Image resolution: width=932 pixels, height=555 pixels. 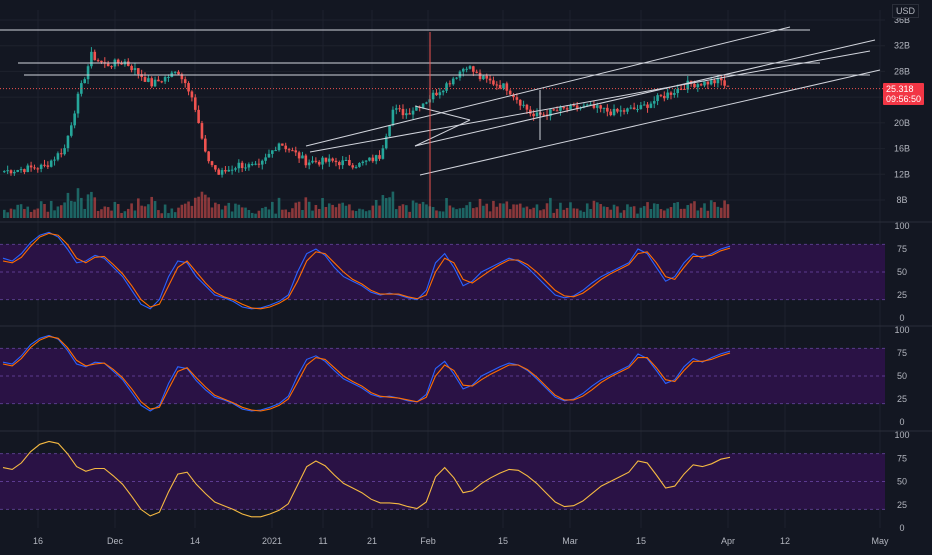 I want to click on price-axis-label: 36B, so click(x=902, y=20).